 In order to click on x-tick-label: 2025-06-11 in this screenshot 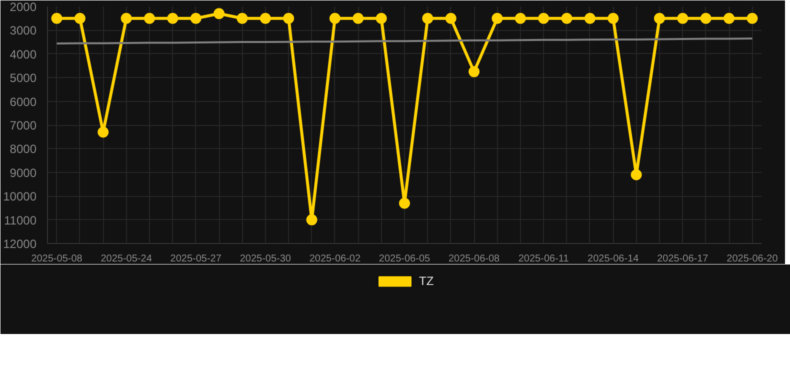, I will do `click(544, 259)`.